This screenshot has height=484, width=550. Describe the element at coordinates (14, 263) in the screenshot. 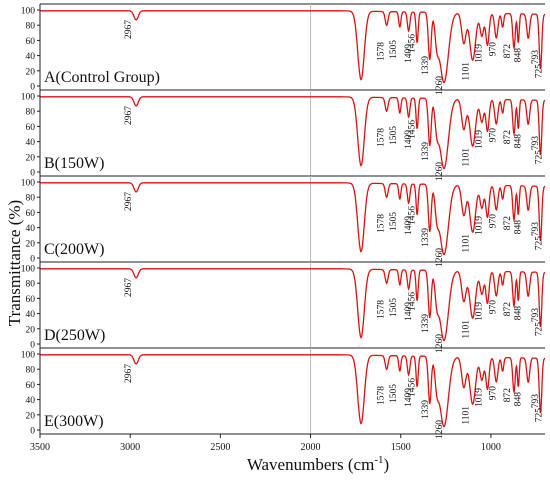

I see `y-axis-label: Transmittance (%)` at that location.